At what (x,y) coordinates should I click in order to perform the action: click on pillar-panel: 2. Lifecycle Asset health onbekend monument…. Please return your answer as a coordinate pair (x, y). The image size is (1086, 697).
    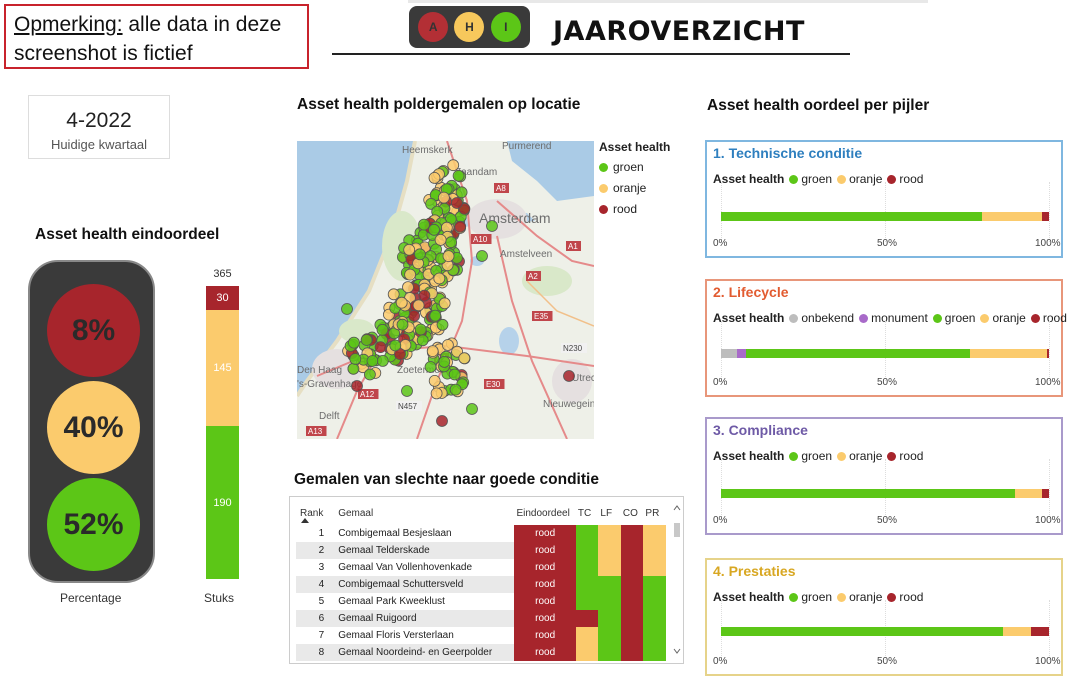
    Looking at the image, I should click on (886, 338).